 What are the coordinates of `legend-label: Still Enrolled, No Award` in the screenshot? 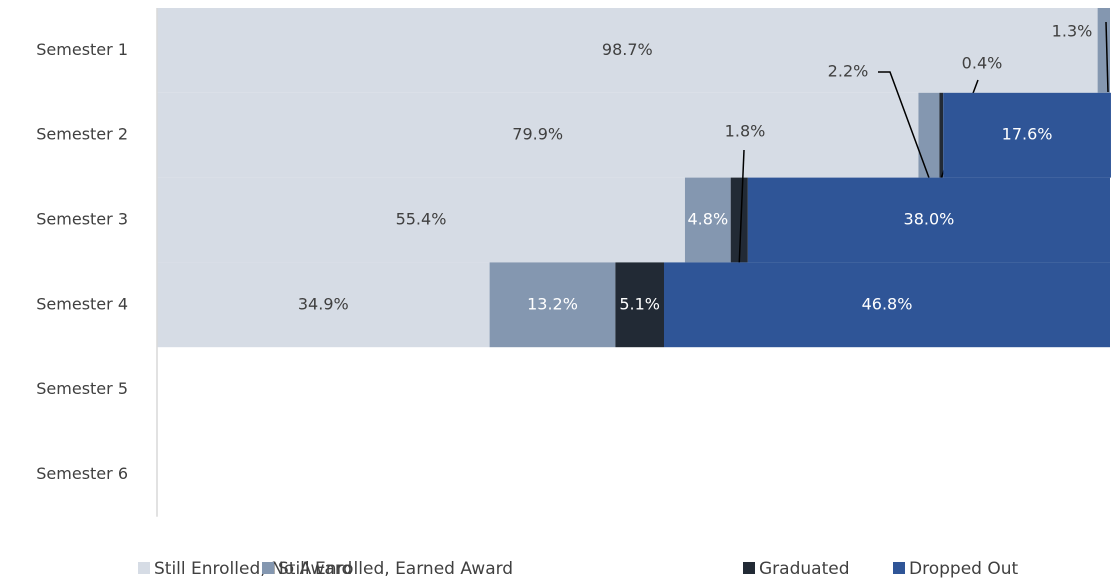 It's located at (253, 569).